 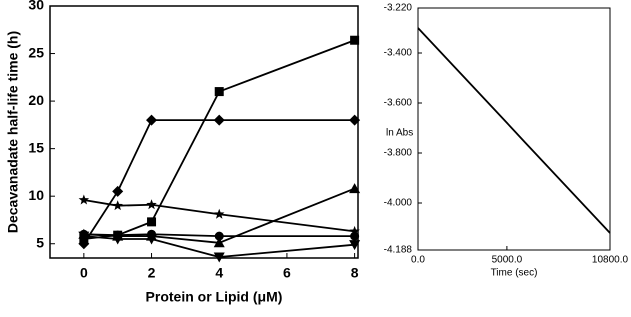 What do you see at coordinates (418, 260) in the screenshot?
I see `x-tick-label: 0.0` at bounding box center [418, 260].